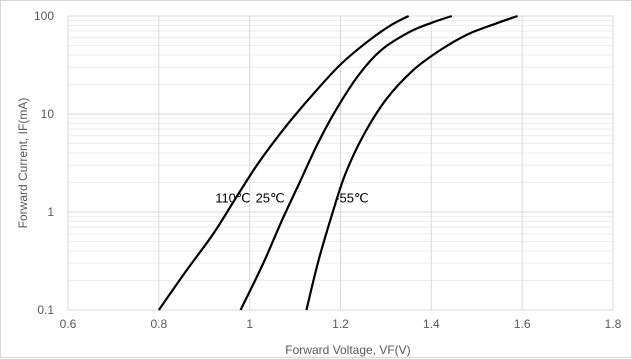 The height and width of the screenshot is (359, 632). Describe the element at coordinates (48, 114) in the screenshot. I see `y-tick-label: 10` at that location.